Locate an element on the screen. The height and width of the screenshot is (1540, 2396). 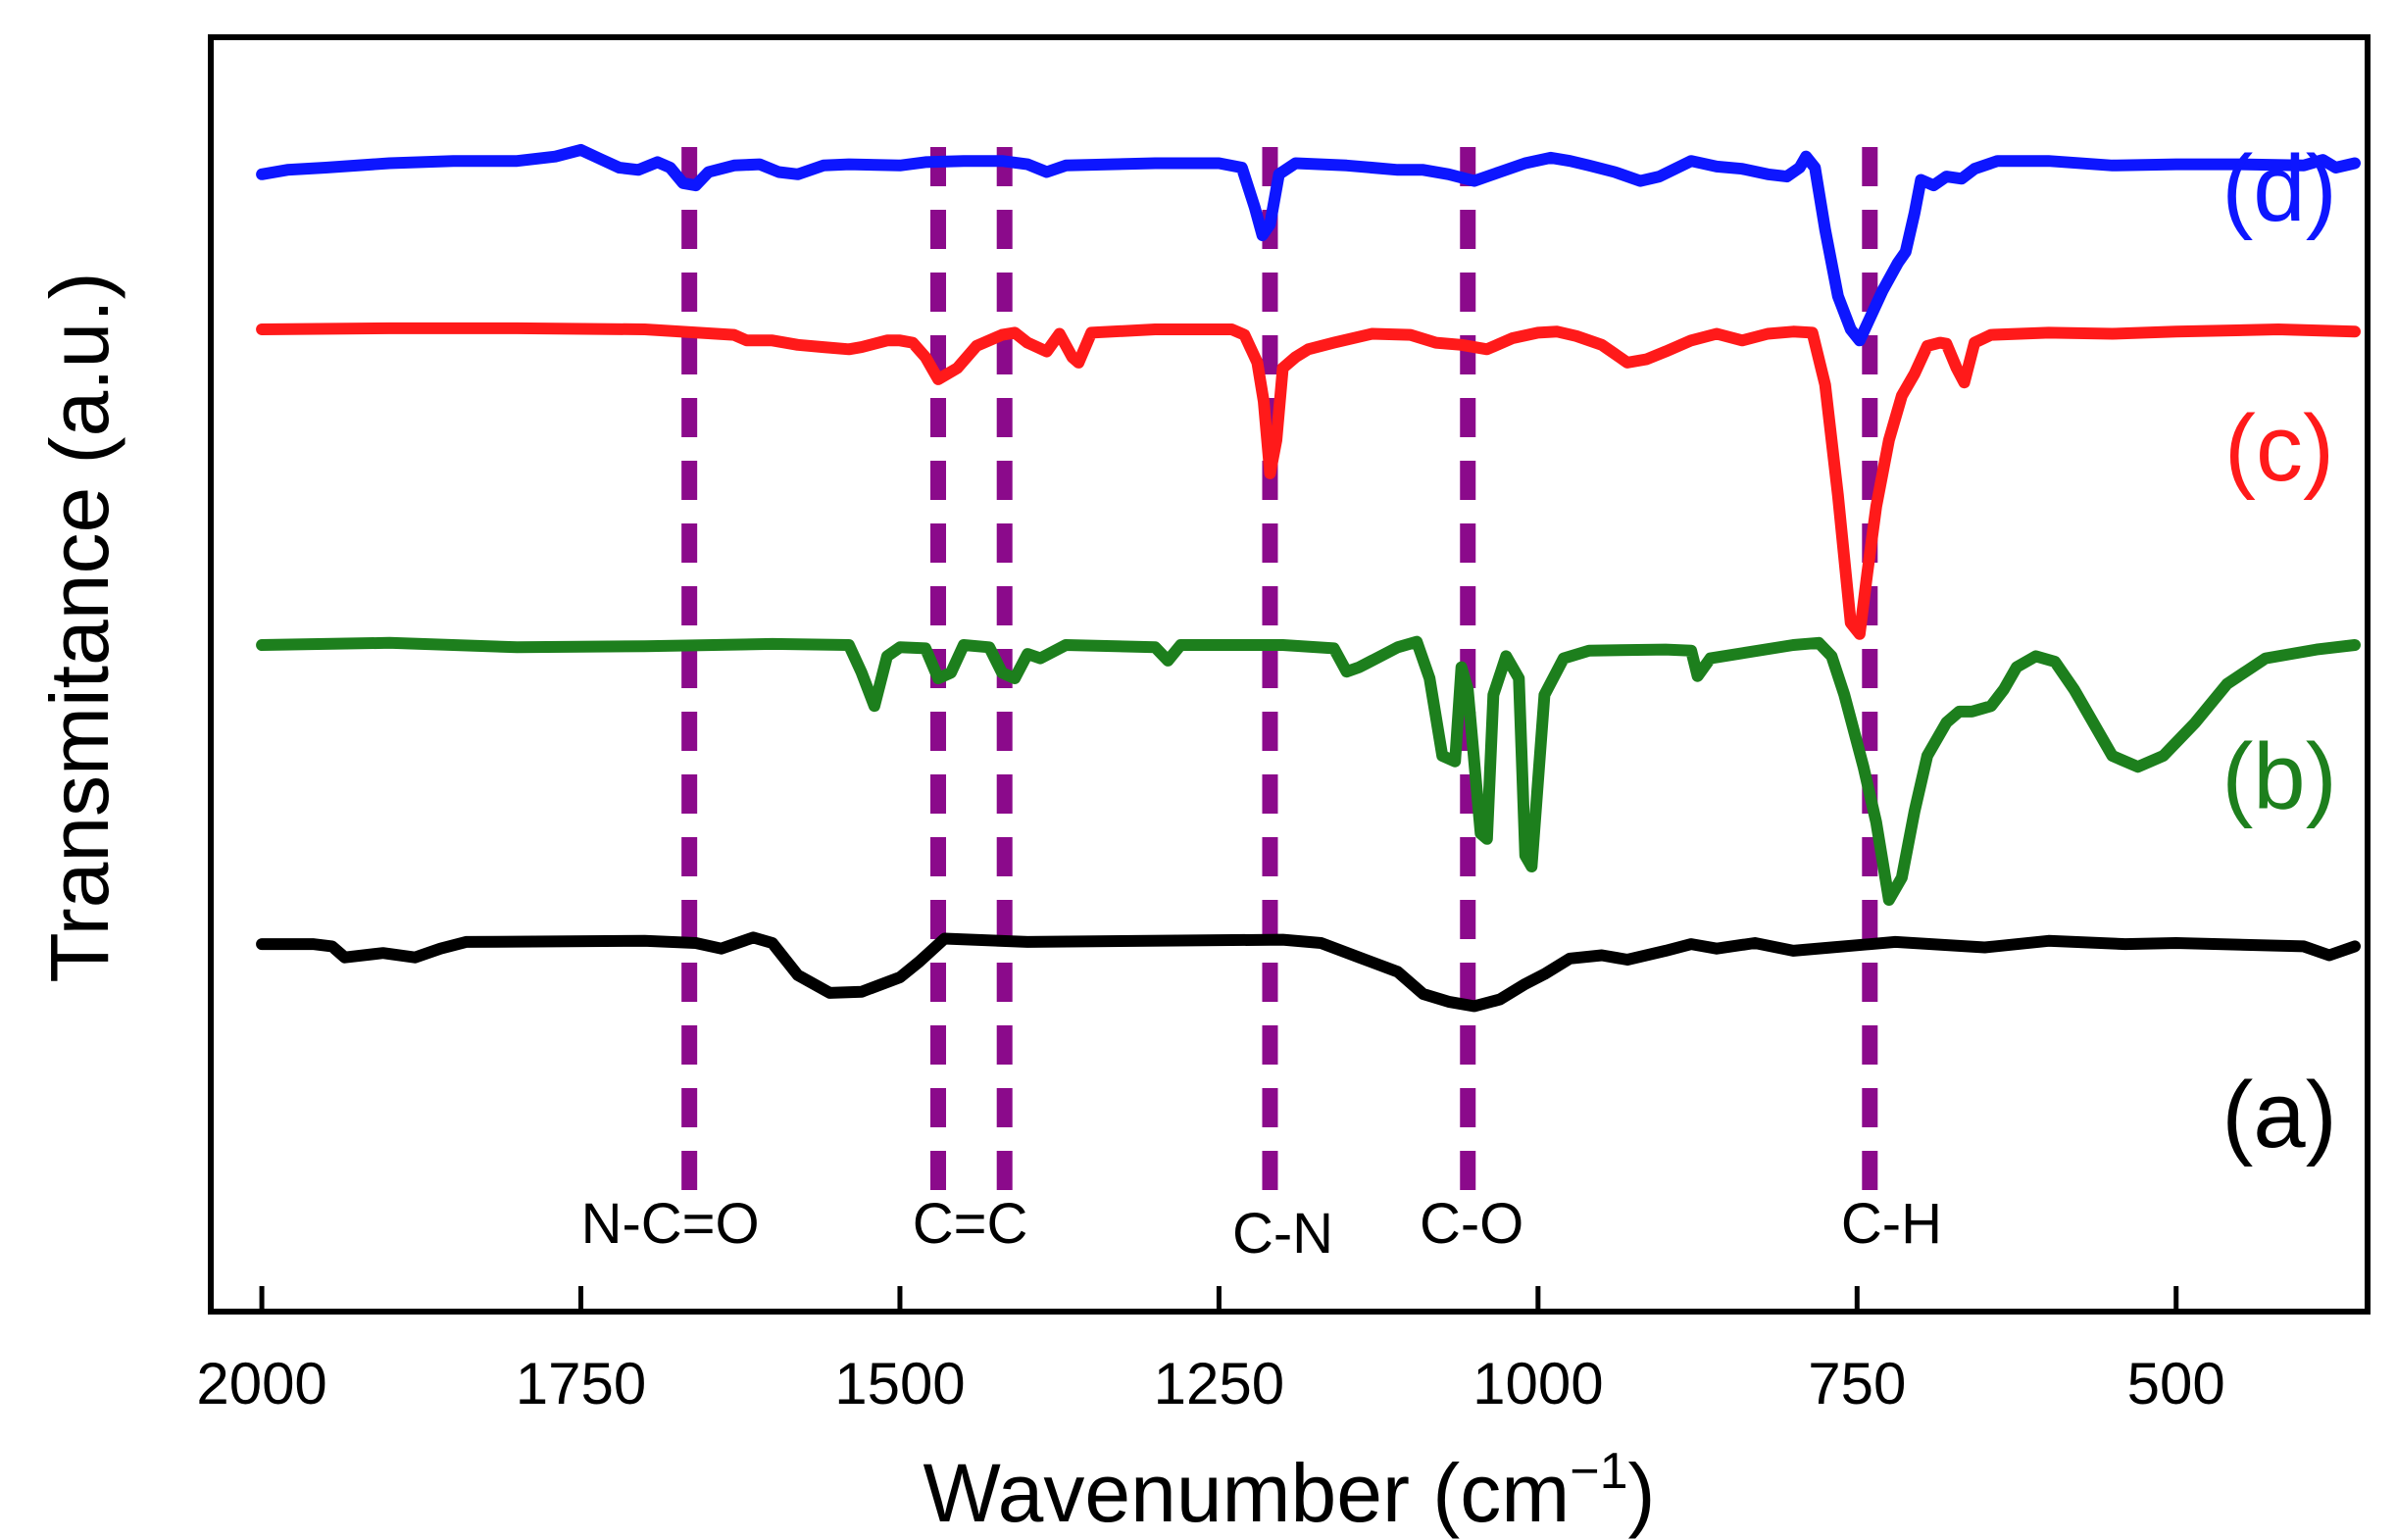
band-label-c-c: C=C is located at coordinates (970, 1224).